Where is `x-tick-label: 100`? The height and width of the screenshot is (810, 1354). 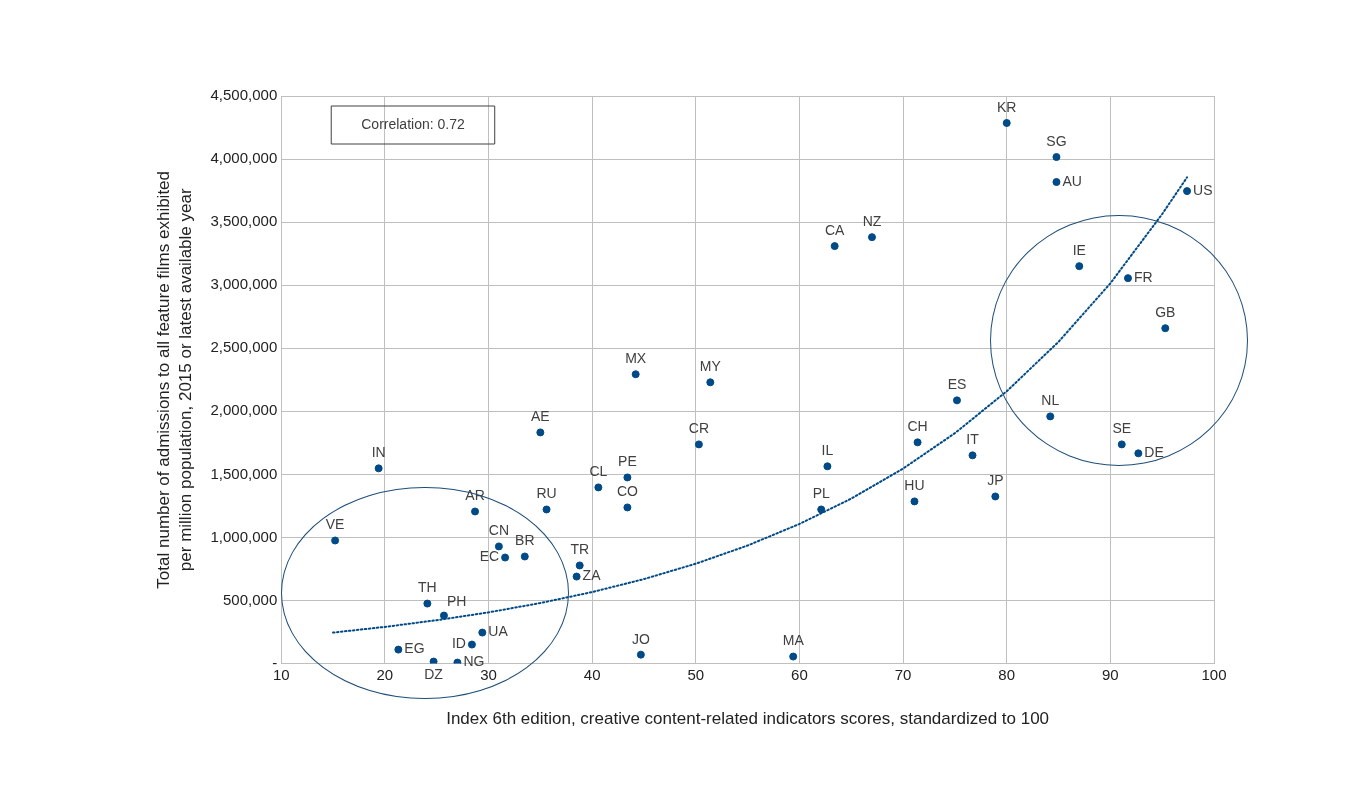
x-tick-label: 100 is located at coordinates (1214, 674).